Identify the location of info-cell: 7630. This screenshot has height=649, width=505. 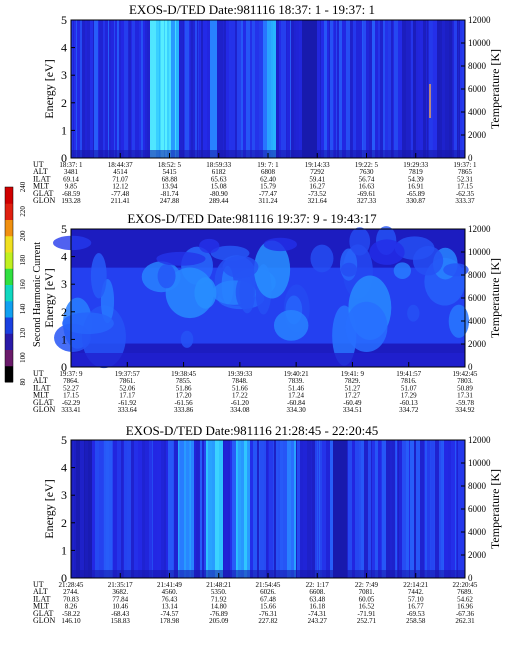
(367, 172).